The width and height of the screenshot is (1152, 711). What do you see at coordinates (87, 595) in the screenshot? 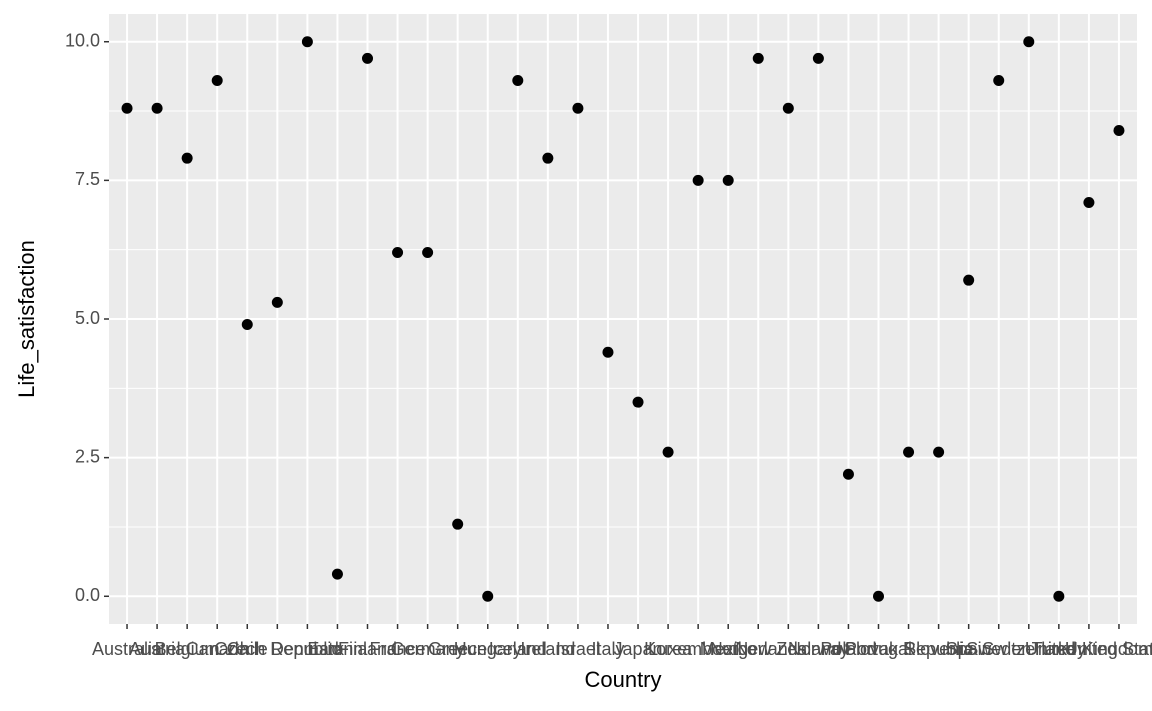
I see `y-tick-label: 0.0` at bounding box center [87, 595].